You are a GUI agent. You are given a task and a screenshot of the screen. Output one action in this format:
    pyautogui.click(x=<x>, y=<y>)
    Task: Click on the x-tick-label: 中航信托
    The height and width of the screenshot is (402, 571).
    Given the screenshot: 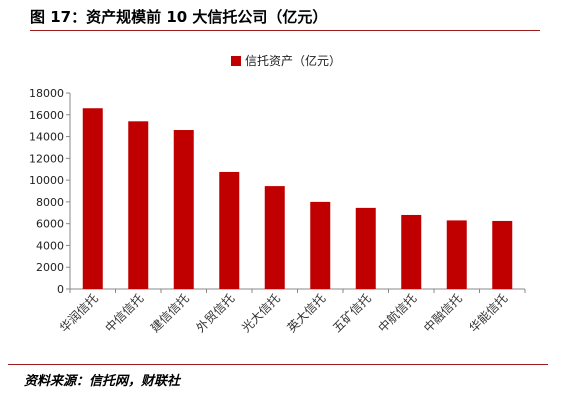 What is the action you would take?
    pyautogui.click(x=397, y=313)
    